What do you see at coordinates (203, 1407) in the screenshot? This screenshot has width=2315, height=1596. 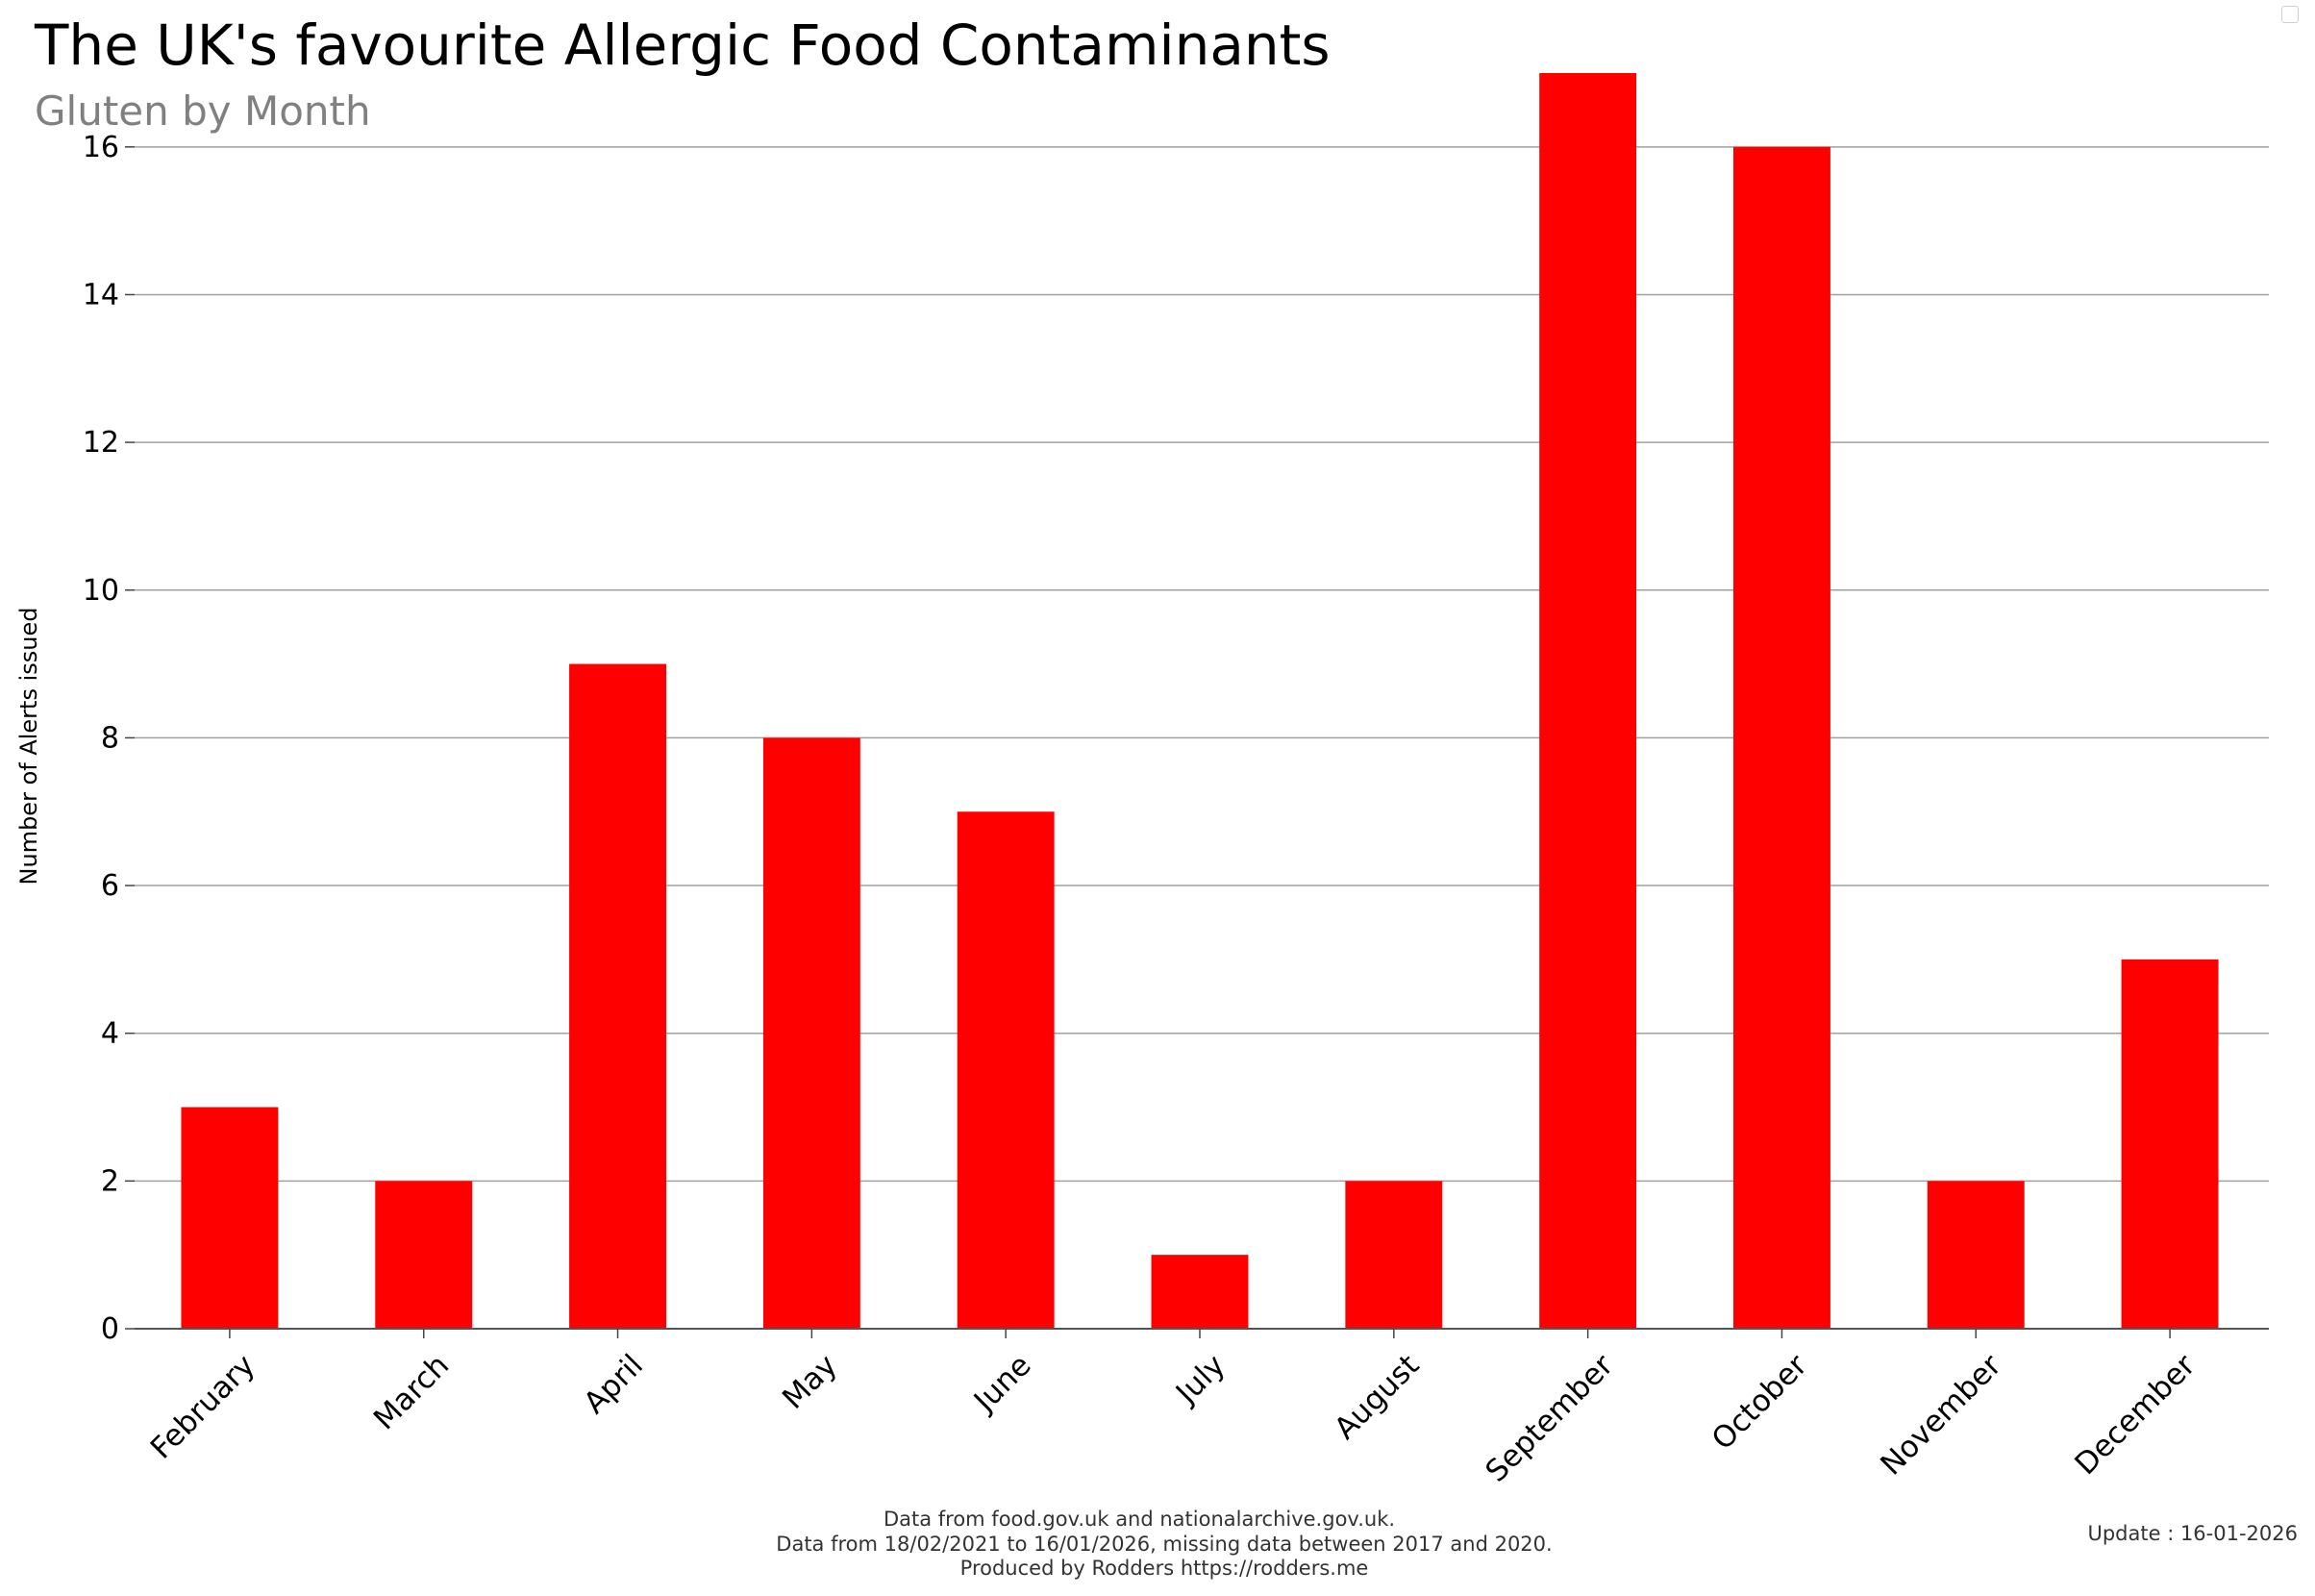 I see `x-tick-label-february: February` at bounding box center [203, 1407].